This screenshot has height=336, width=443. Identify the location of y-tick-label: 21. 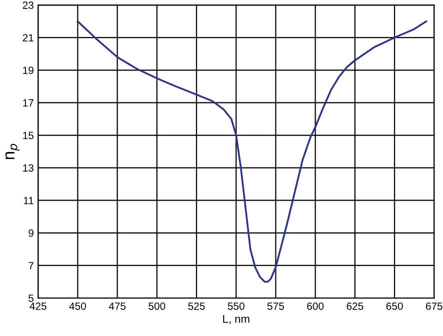
(28, 38).